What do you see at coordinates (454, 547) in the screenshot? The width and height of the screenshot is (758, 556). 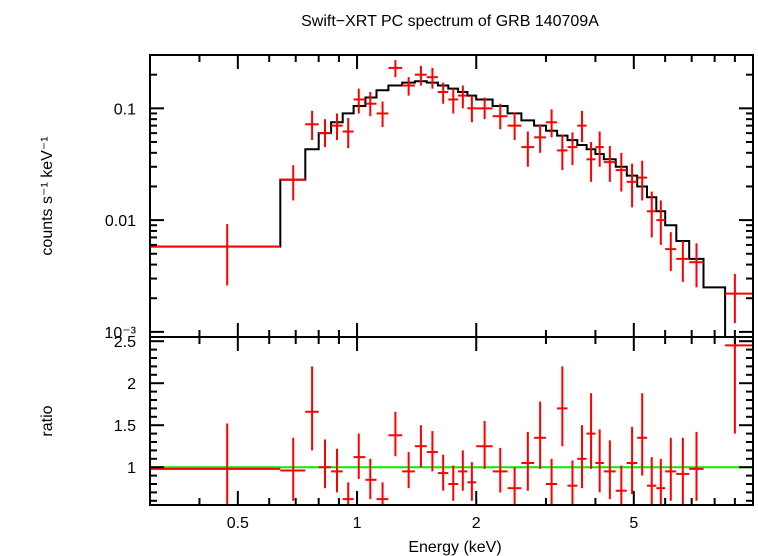 I see `x-axis-label: Energy (keV)` at bounding box center [454, 547].